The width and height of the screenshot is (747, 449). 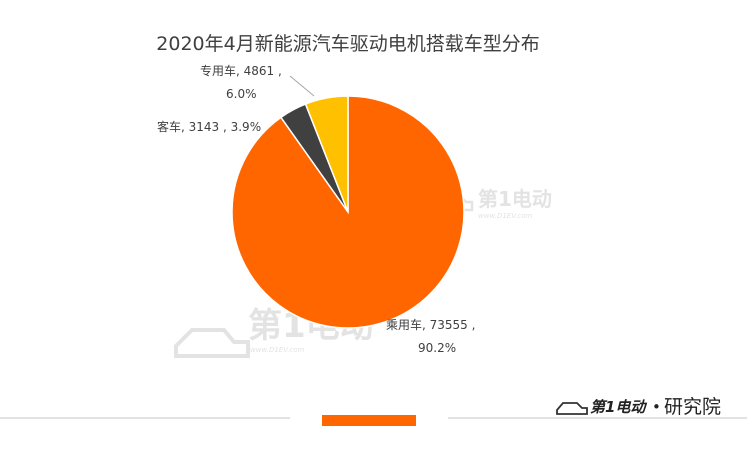 What do you see at coordinates (209, 126) in the screenshot?
I see `pie-data-label: 客车, 3143 , 3.9%` at bounding box center [209, 126].